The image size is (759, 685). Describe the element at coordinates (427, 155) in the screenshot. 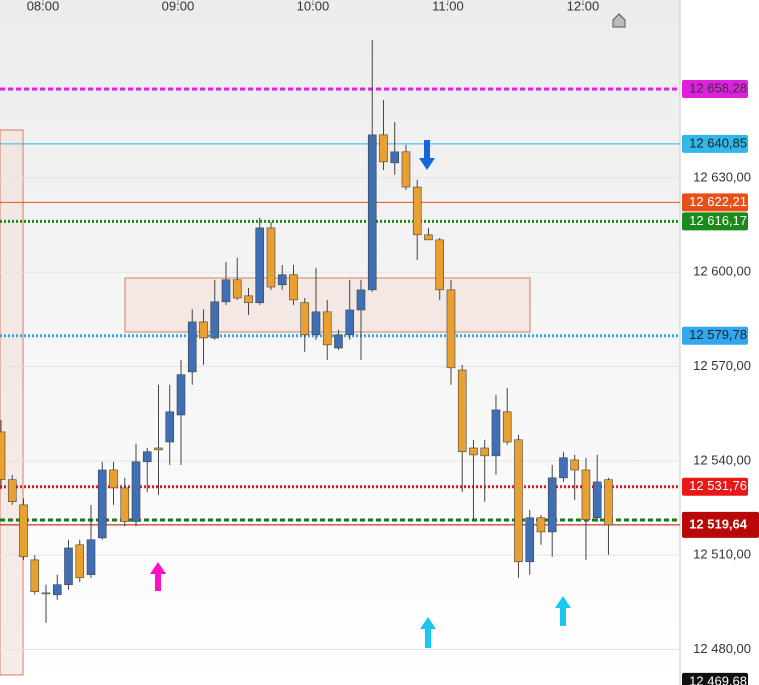

I see `down-arrow` at that location.